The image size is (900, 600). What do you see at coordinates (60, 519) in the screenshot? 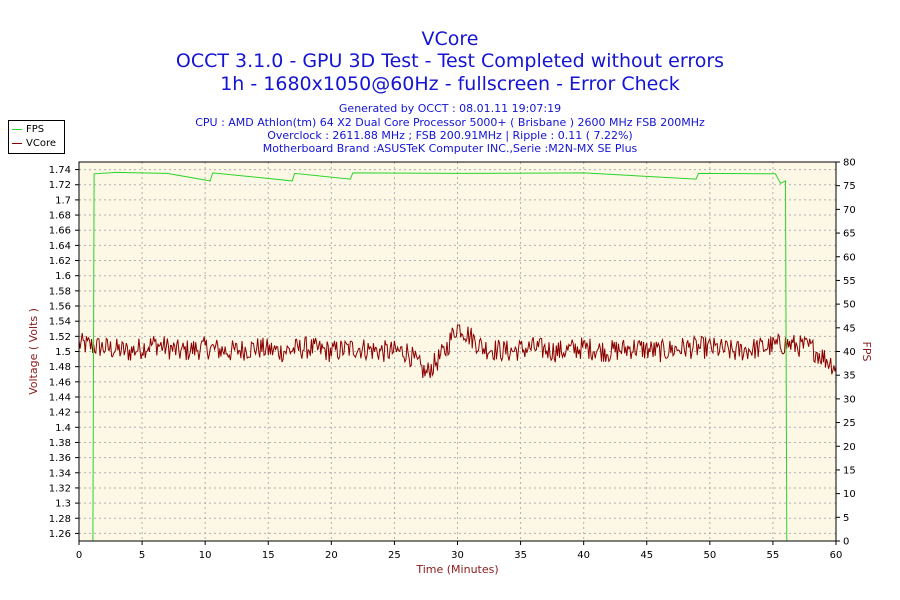
I see `y-tick-label: 1.28` at bounding box center [60, 519].